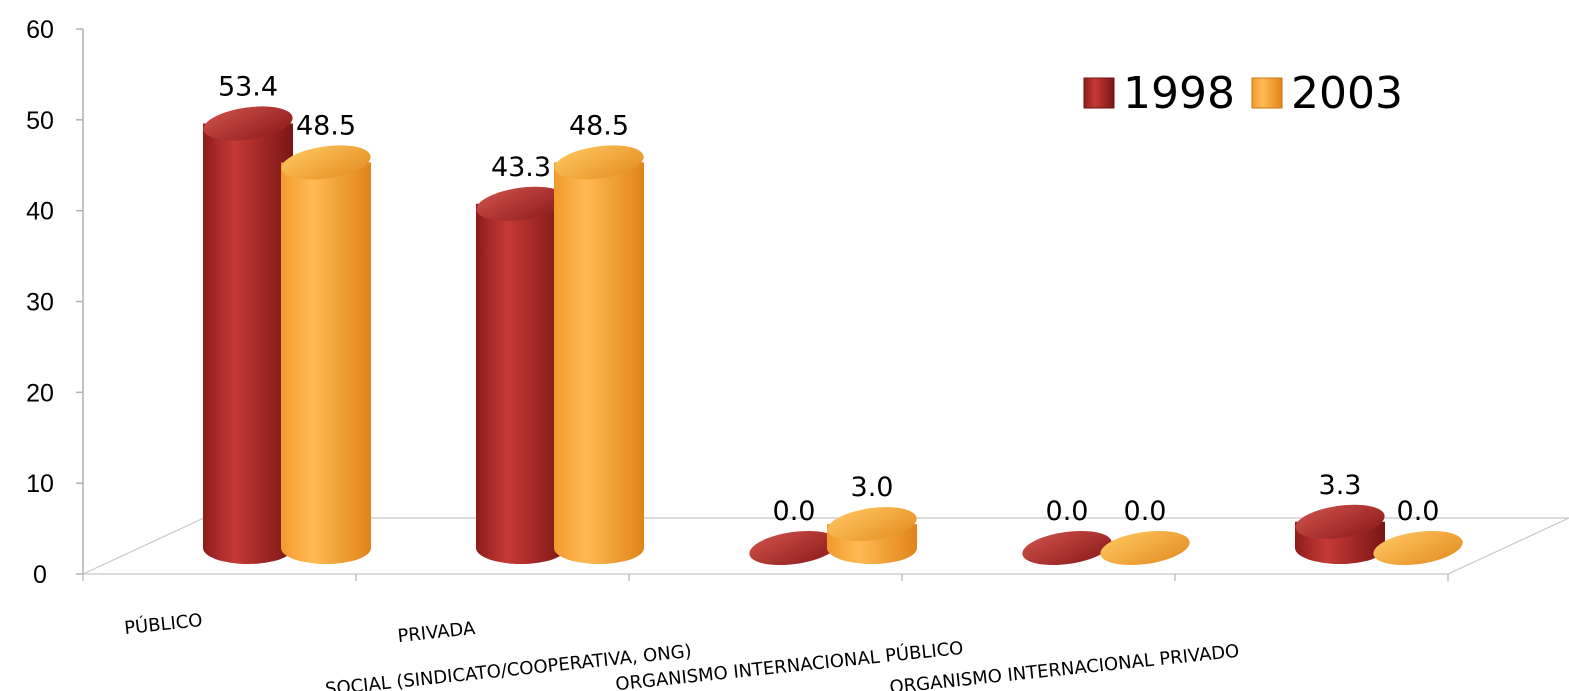  Describe the element at coordinates (40, 393) in the screenshot. I see `y-tick-label: 20` at that location.